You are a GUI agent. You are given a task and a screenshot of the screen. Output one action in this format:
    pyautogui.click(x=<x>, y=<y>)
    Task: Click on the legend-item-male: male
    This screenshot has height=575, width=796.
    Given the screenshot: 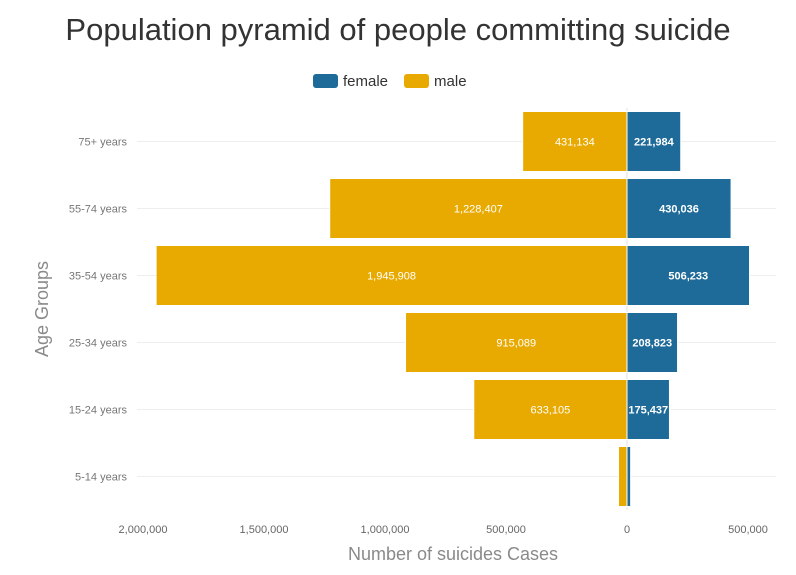 What is the action you would take?
    pyautogui.click(x=435, y=81)
    